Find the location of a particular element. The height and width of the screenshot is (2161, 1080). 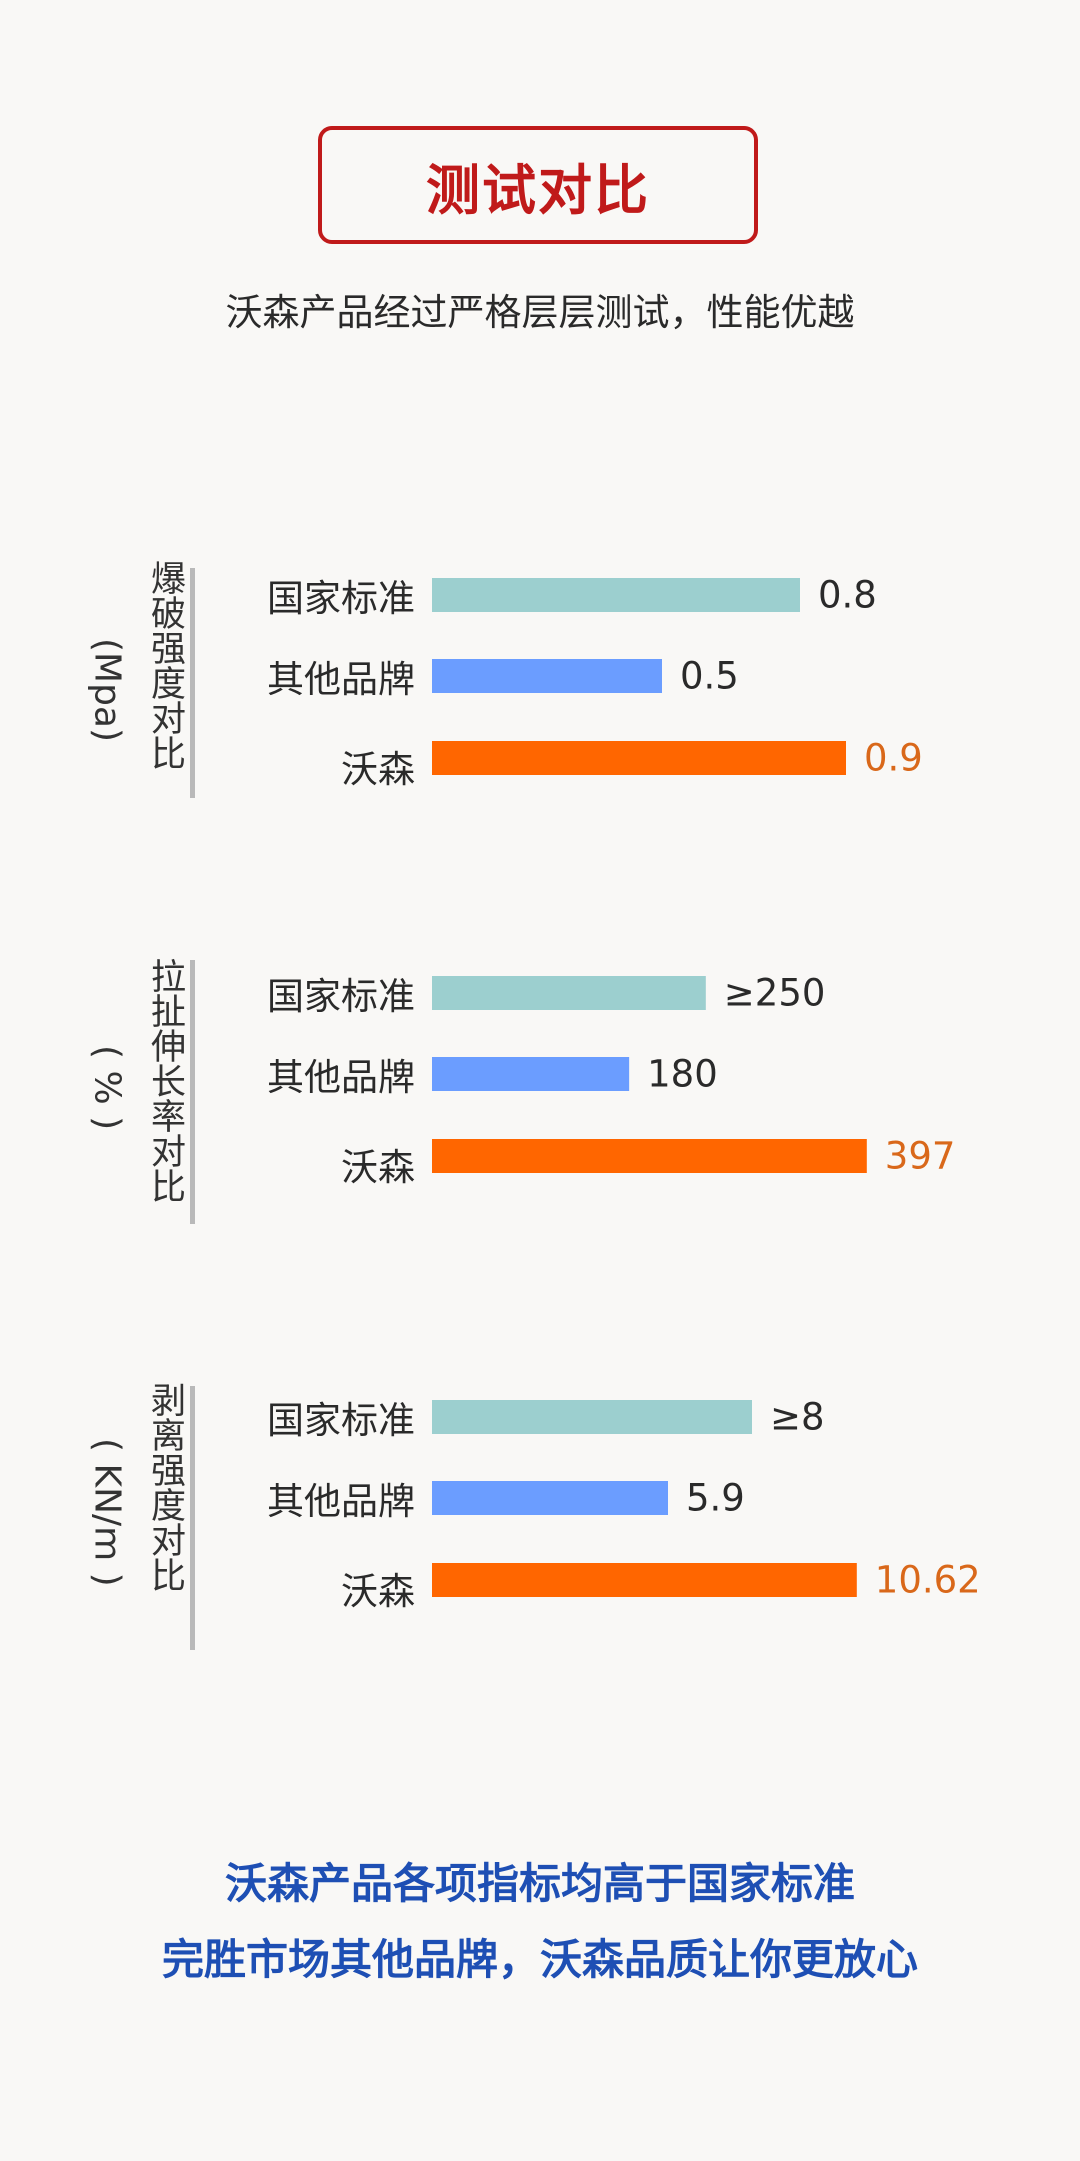

value-label-other-brand: 180 is located at coordinates (682, 1074).